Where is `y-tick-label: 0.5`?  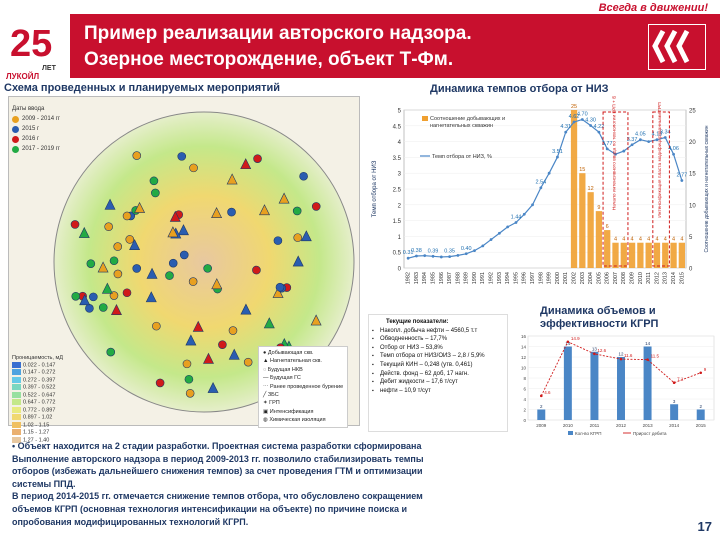
y-tick-label: 0.5 is located at coordinates (397, 254).